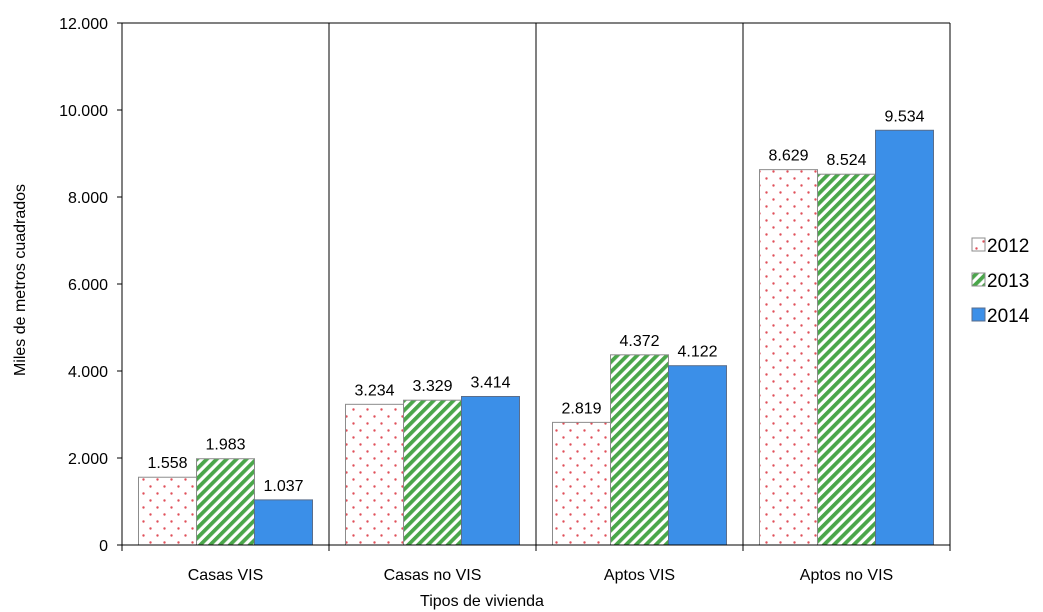  What do you see at coordinates (225, 445) in the screenshot?
I see `data-label: 1.983` at bounding box center [225, 445].